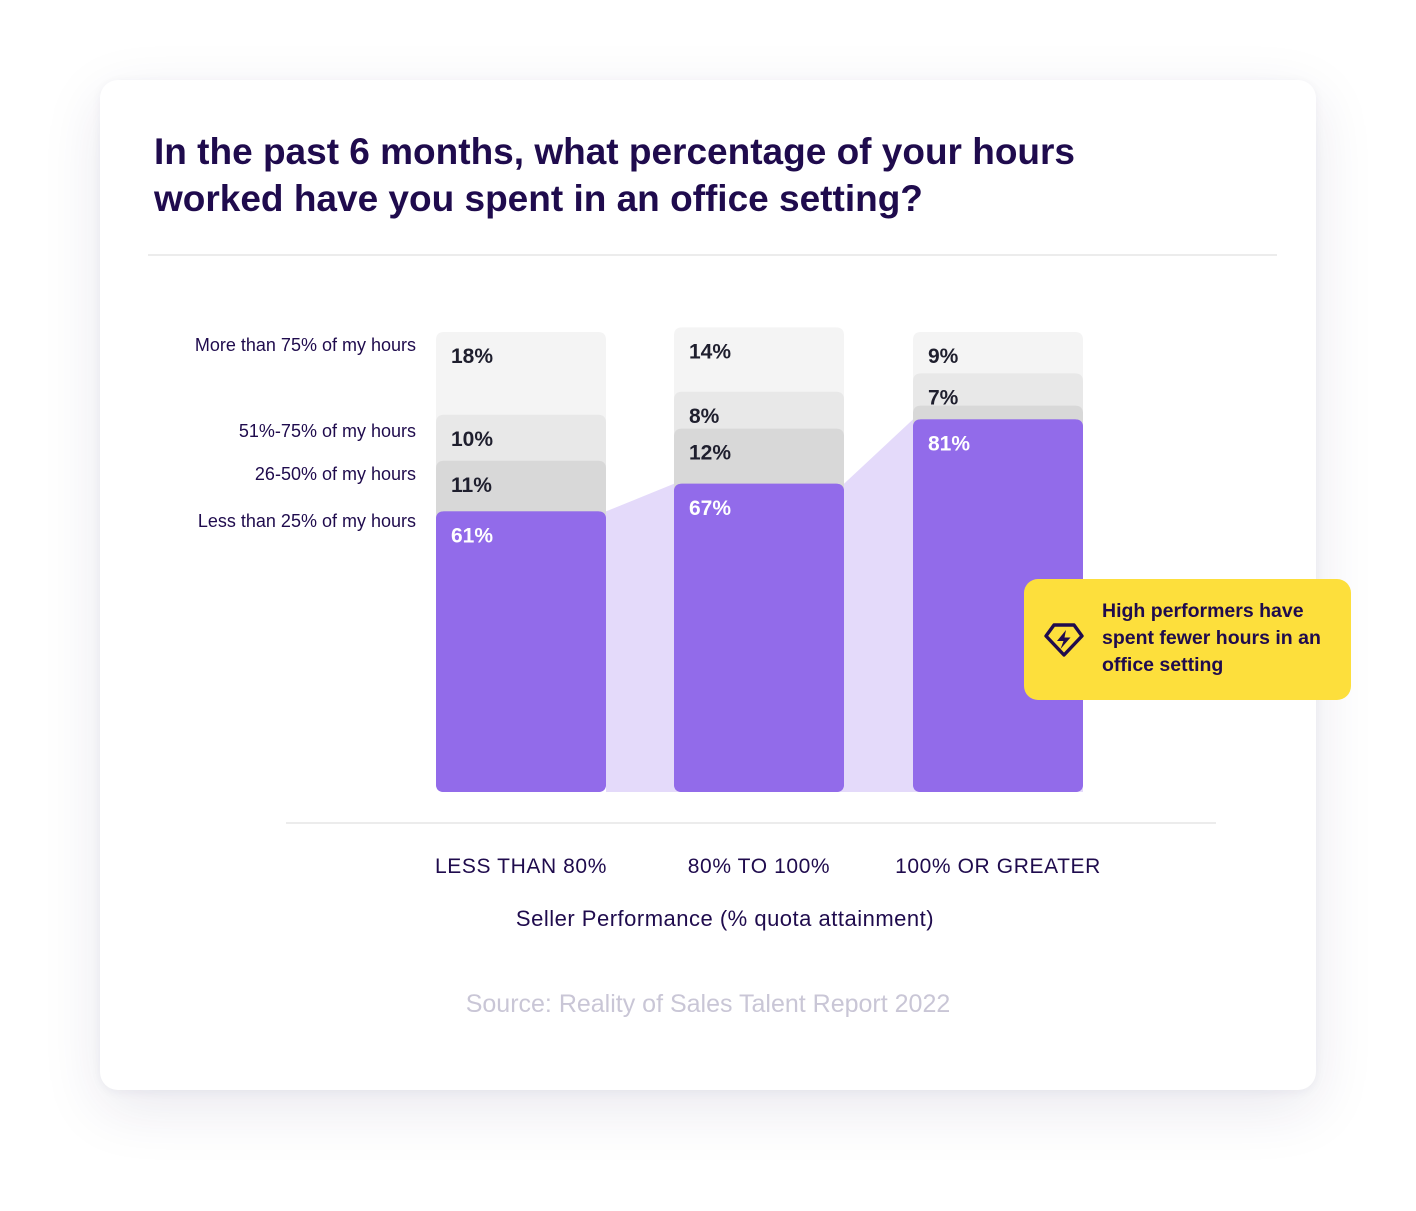  What do you see at coordinates (327, 431) in the screenshot?
I see `legend-label: 51%-75% of my hours` at bounding box center [327, 431].